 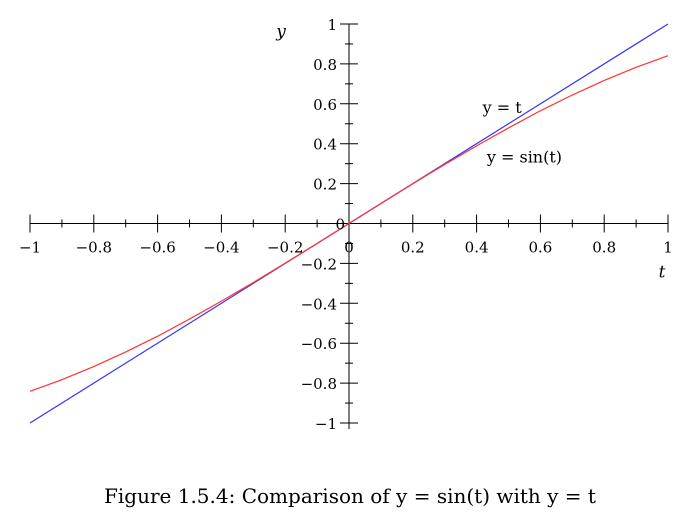 I want to click on x-tick-label: −0.4, so click(x=221, y=248).